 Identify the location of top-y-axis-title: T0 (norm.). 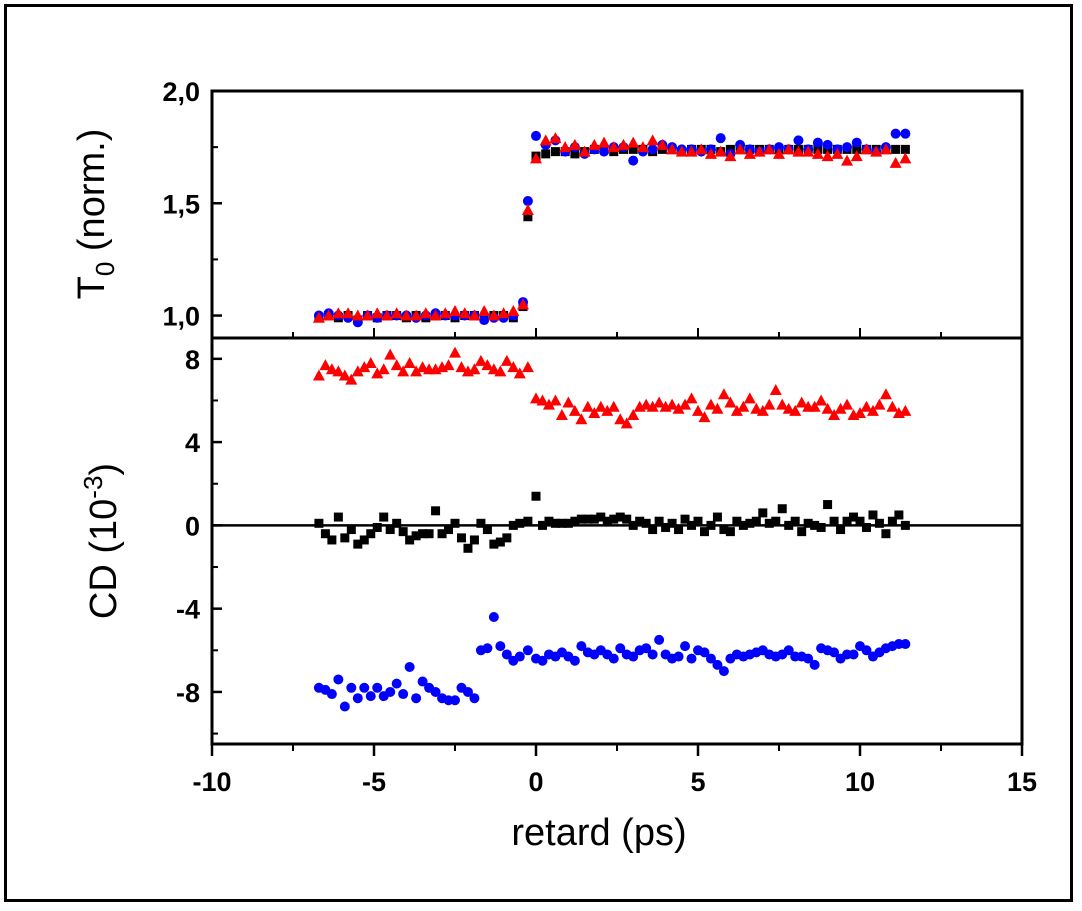
(95, 214).